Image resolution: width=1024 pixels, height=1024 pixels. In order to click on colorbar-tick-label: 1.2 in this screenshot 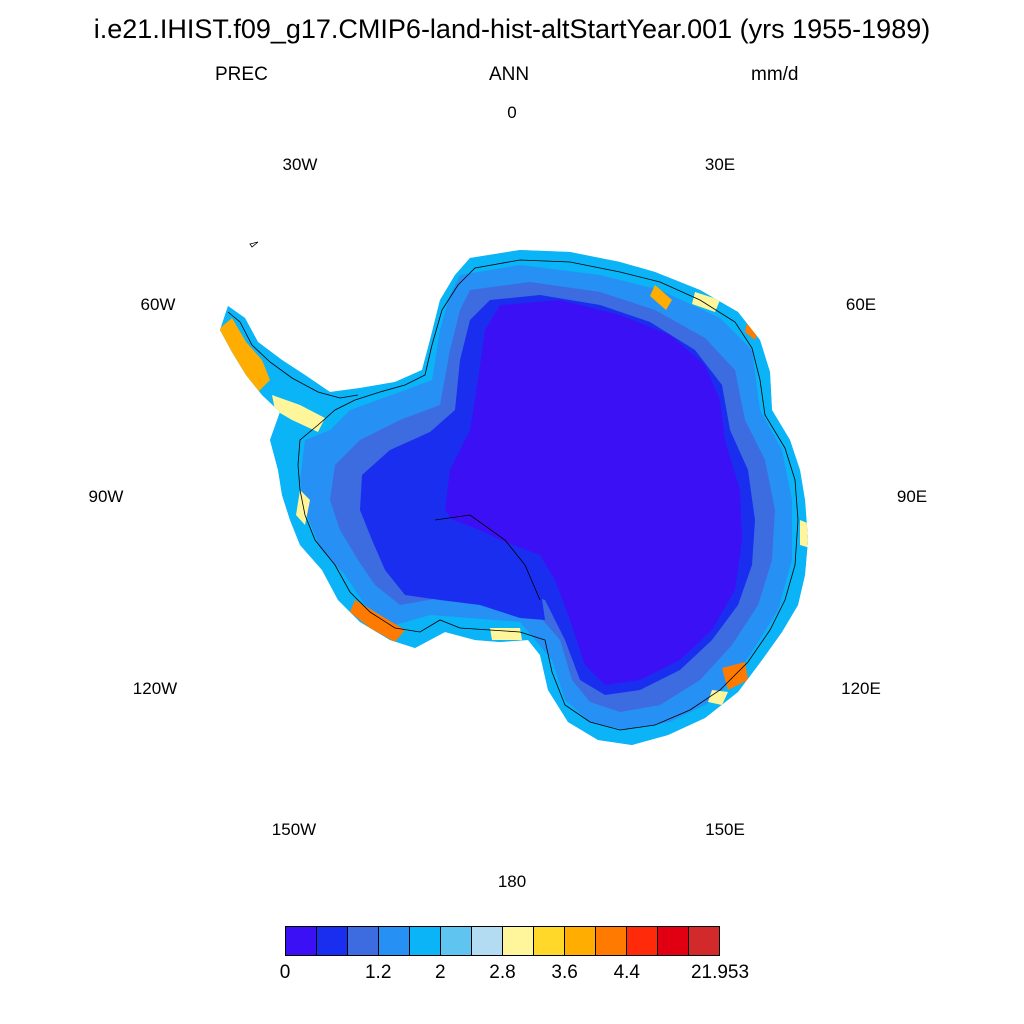, I will do `click(378, 972)`.